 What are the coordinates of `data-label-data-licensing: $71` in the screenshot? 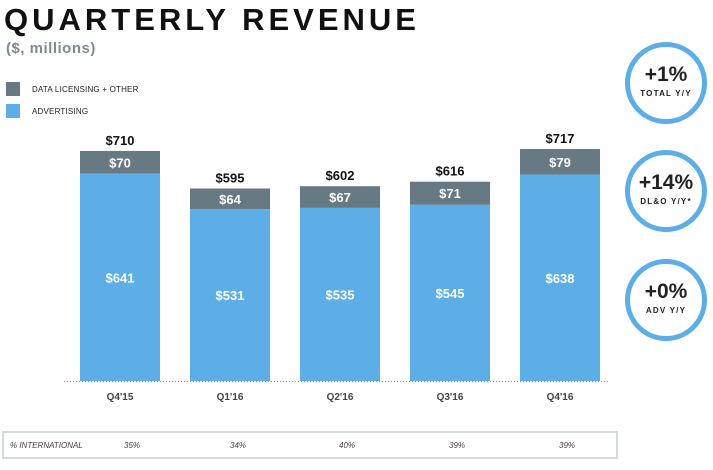 It's located at (450, 193).